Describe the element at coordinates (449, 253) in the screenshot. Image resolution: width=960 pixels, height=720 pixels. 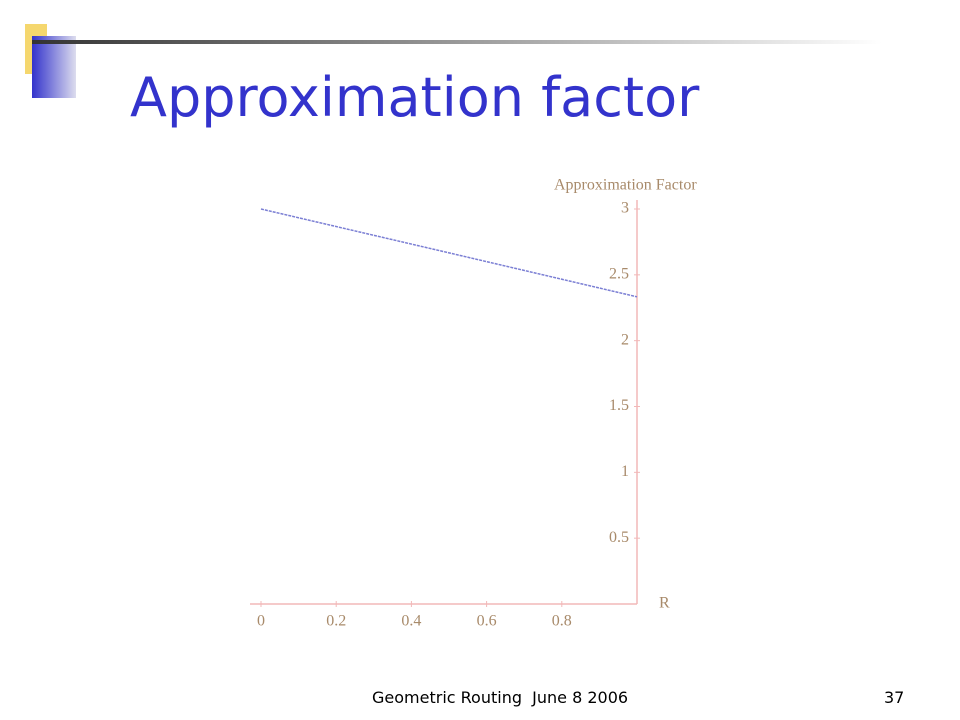
I see `data-line` at that location.